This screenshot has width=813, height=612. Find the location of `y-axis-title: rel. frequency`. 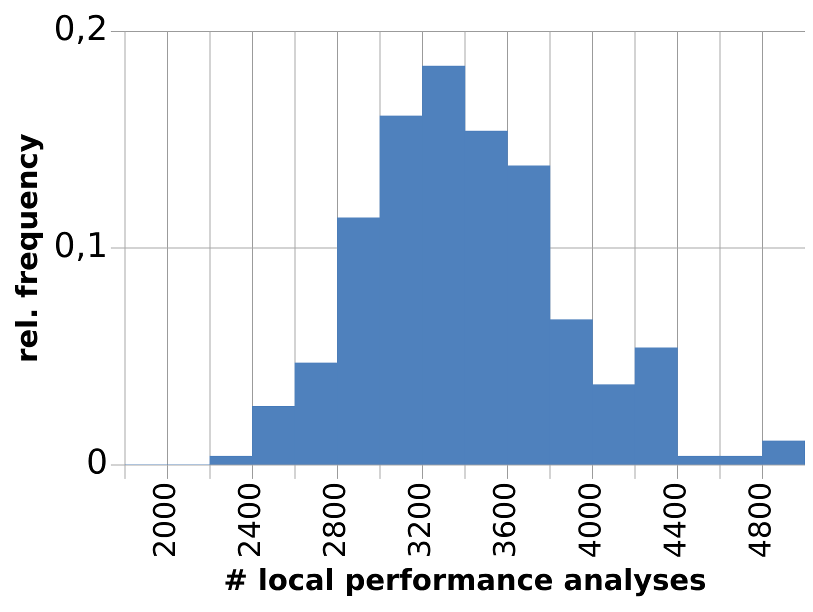

y-axis-title: rel. frequency is located at coordinates (27, 248).